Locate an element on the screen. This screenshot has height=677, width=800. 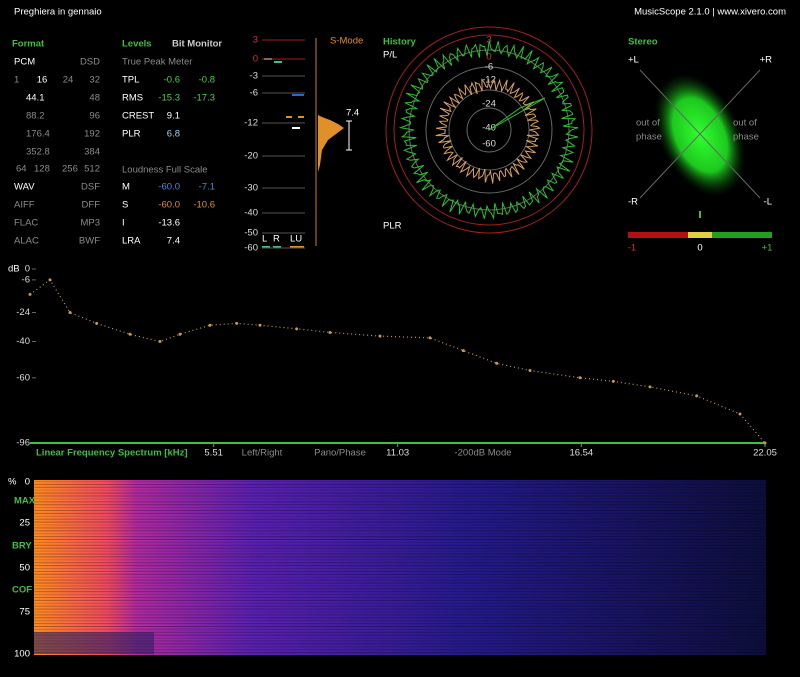
file-type: WAV is located at coordinates (24, 187).